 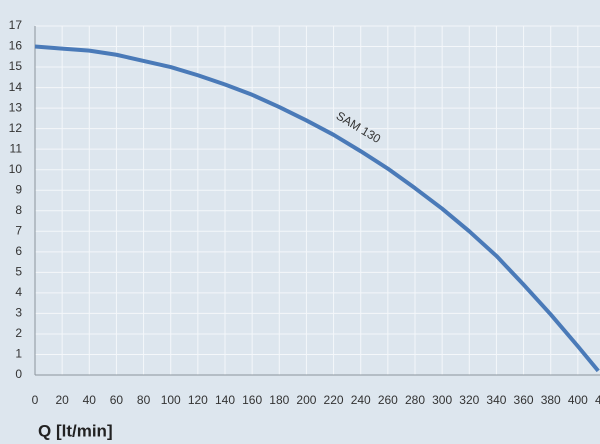 What do you see at coordinates (442, 400) in the screenshot?
I see `x-tick-label: 300` at bounding box center [442, 400].